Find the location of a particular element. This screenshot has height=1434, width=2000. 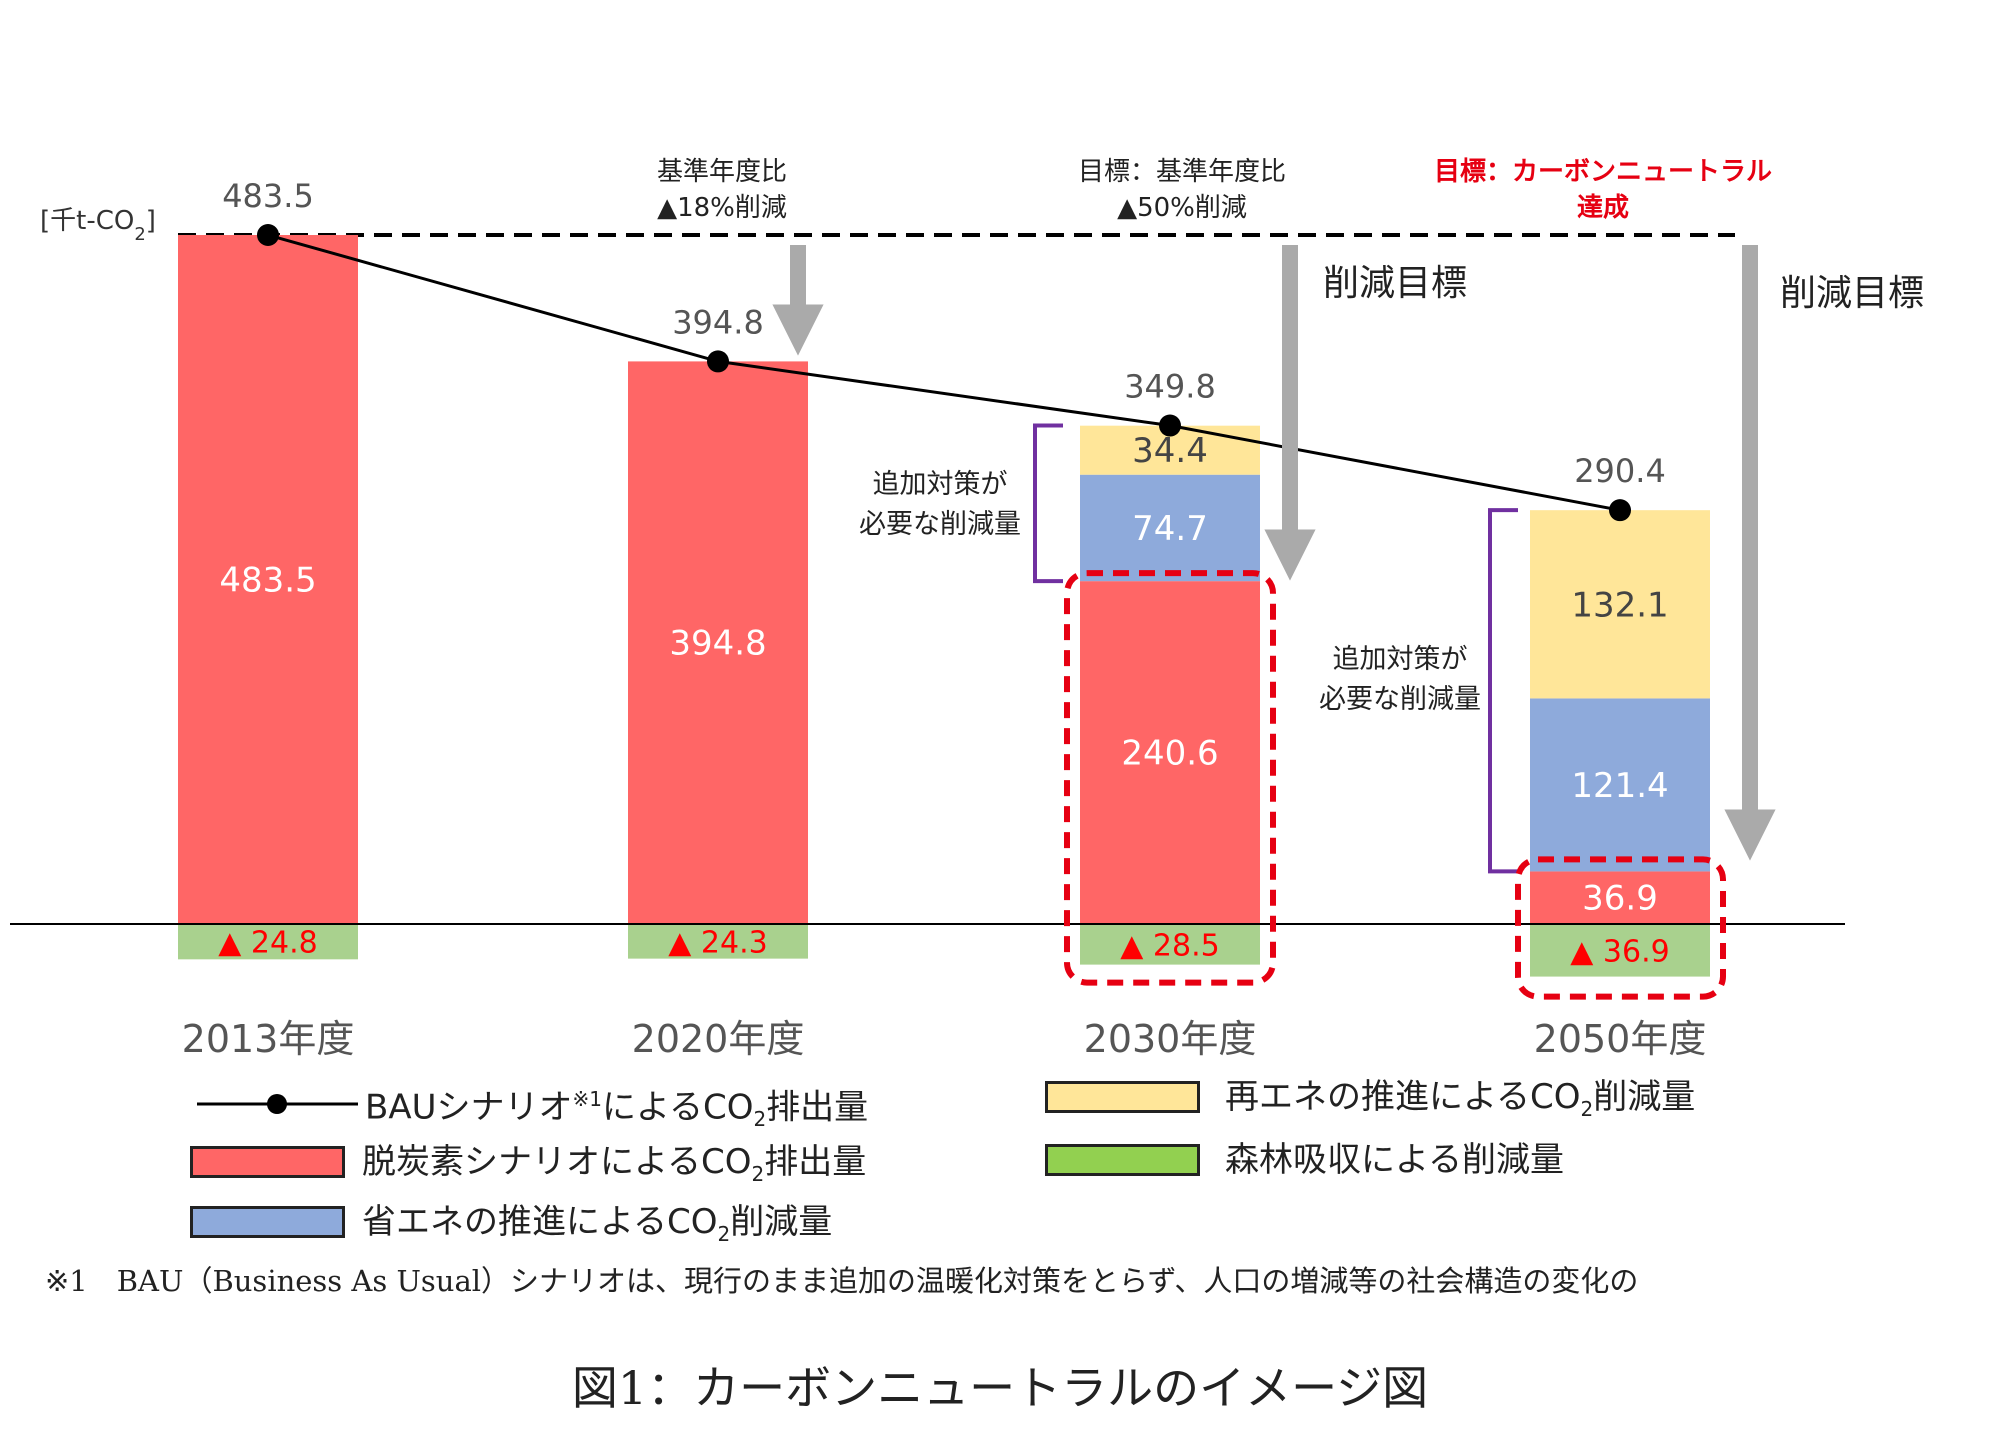

unit-label: [千t-CO2] is located at coordinates (98, 225).